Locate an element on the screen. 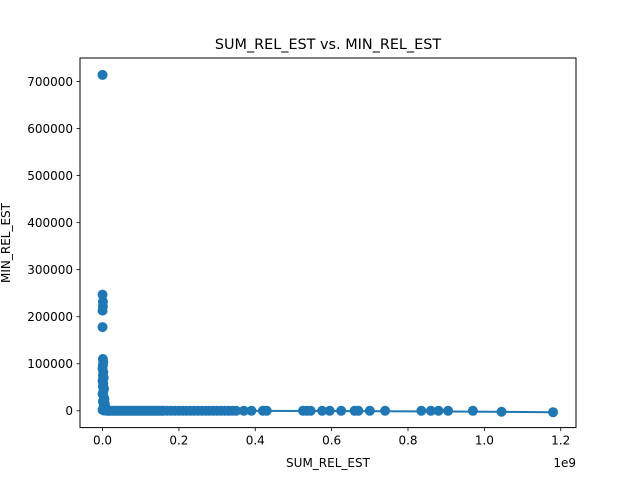 This screenshot has height=485, width=640. y-tick-label: 0 is located at coordinates (69, 411).